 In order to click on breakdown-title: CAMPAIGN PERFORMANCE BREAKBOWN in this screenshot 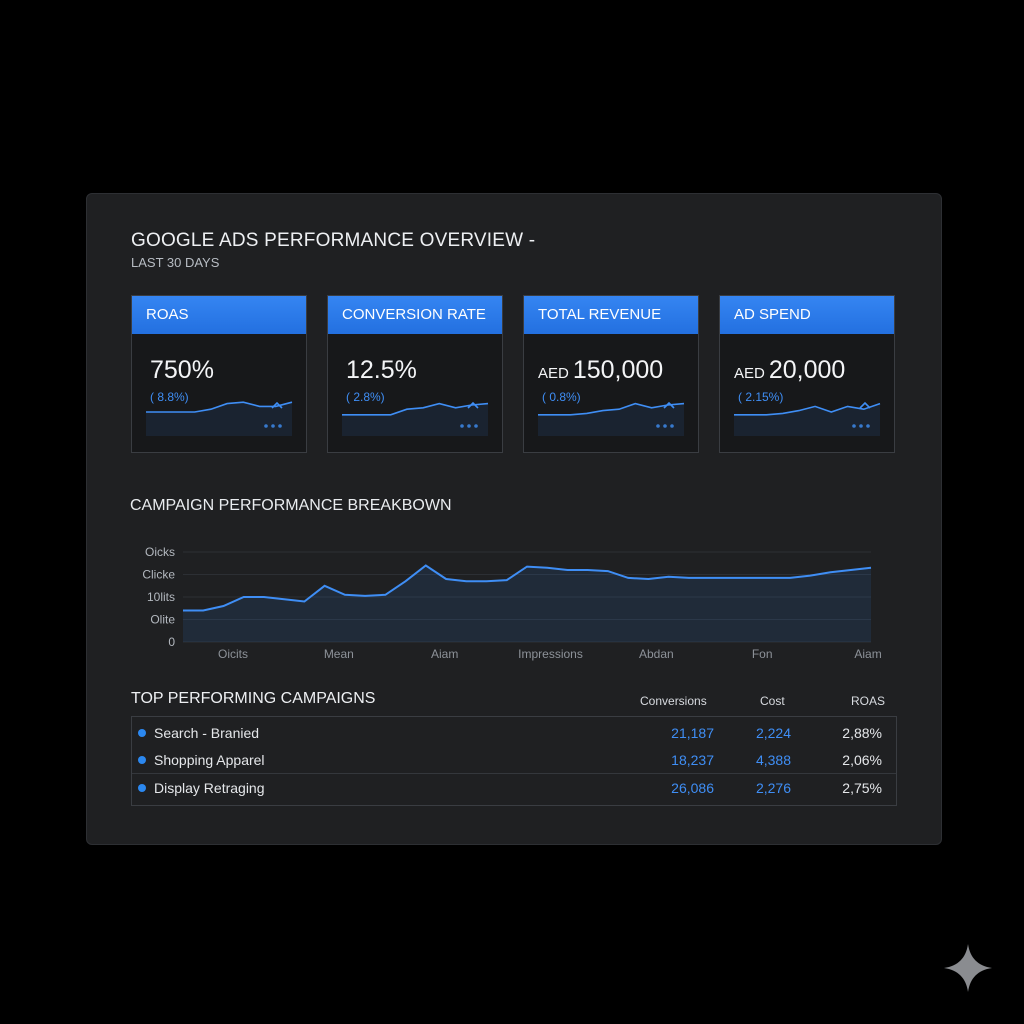, I will do `click(291, 505)`.